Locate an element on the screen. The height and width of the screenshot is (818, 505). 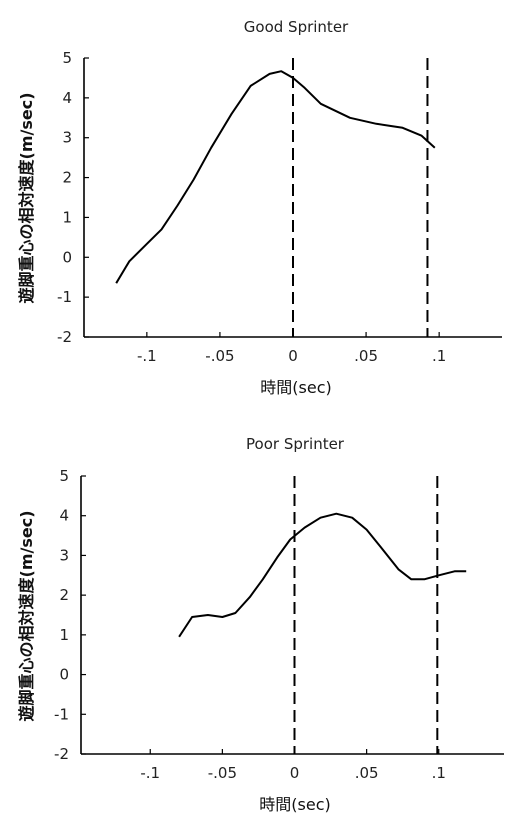
chart-title: Good Sprinter is located at coordinates (296, 27).